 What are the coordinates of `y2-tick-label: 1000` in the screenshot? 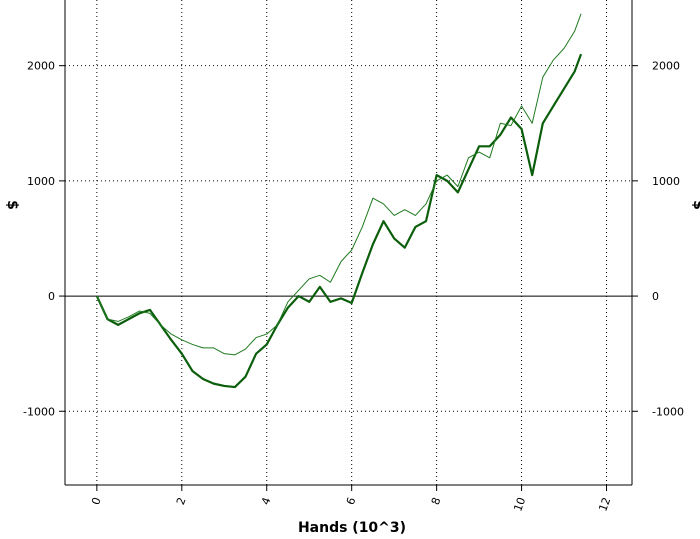 It's located at (666, 181).